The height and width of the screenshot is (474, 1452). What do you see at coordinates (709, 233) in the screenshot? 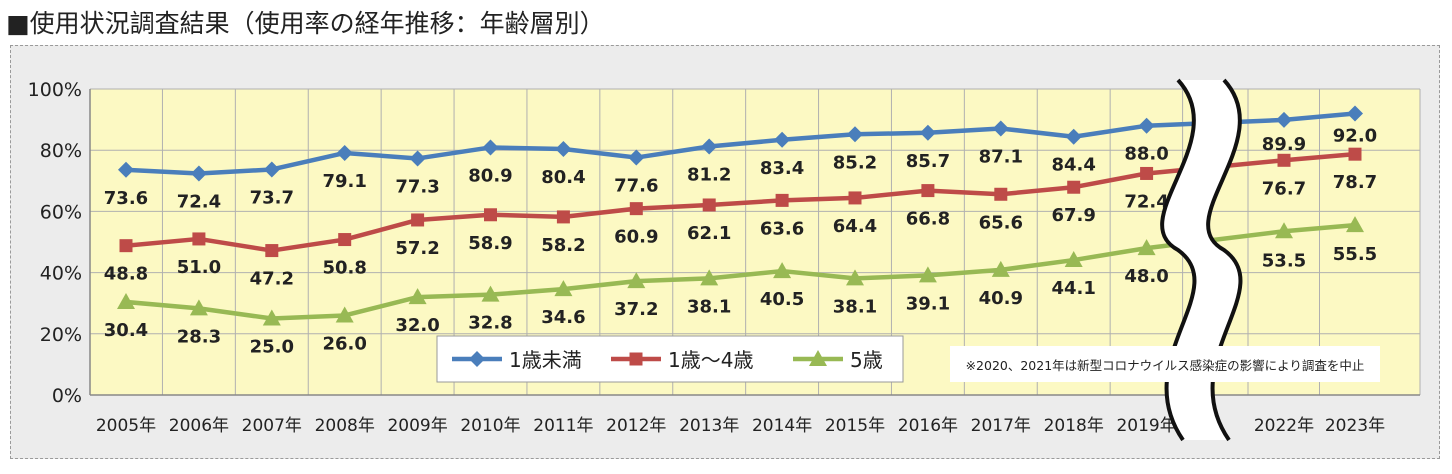
I see `data-label: 62.1` at bounding box center [709, 233].